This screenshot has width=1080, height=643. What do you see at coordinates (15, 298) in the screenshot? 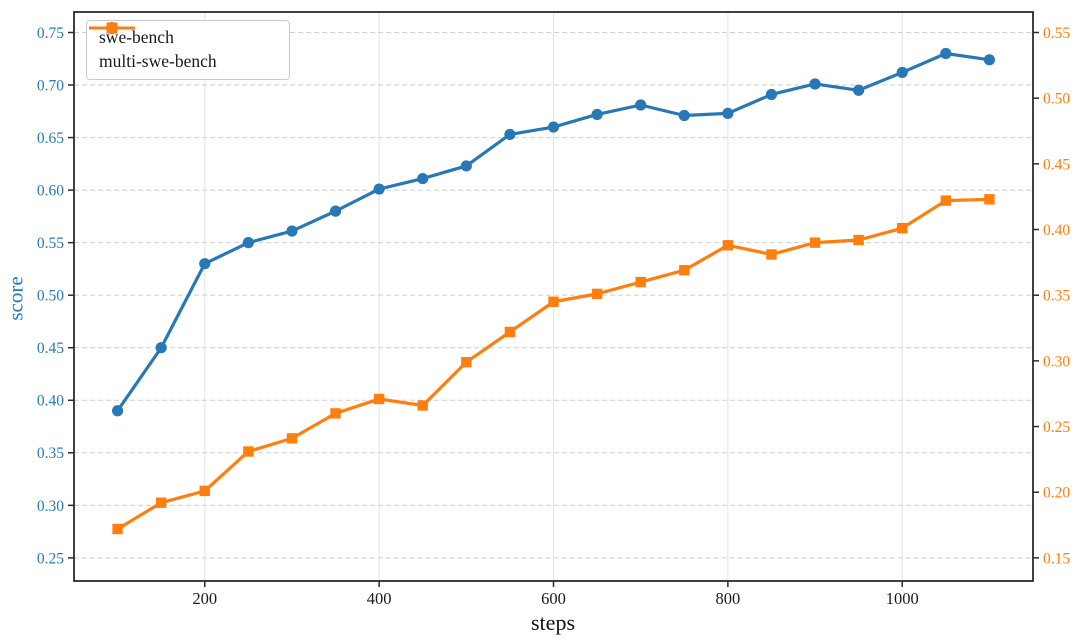
I see `y-axis-label-left: score` at bounding box center [15, 298].